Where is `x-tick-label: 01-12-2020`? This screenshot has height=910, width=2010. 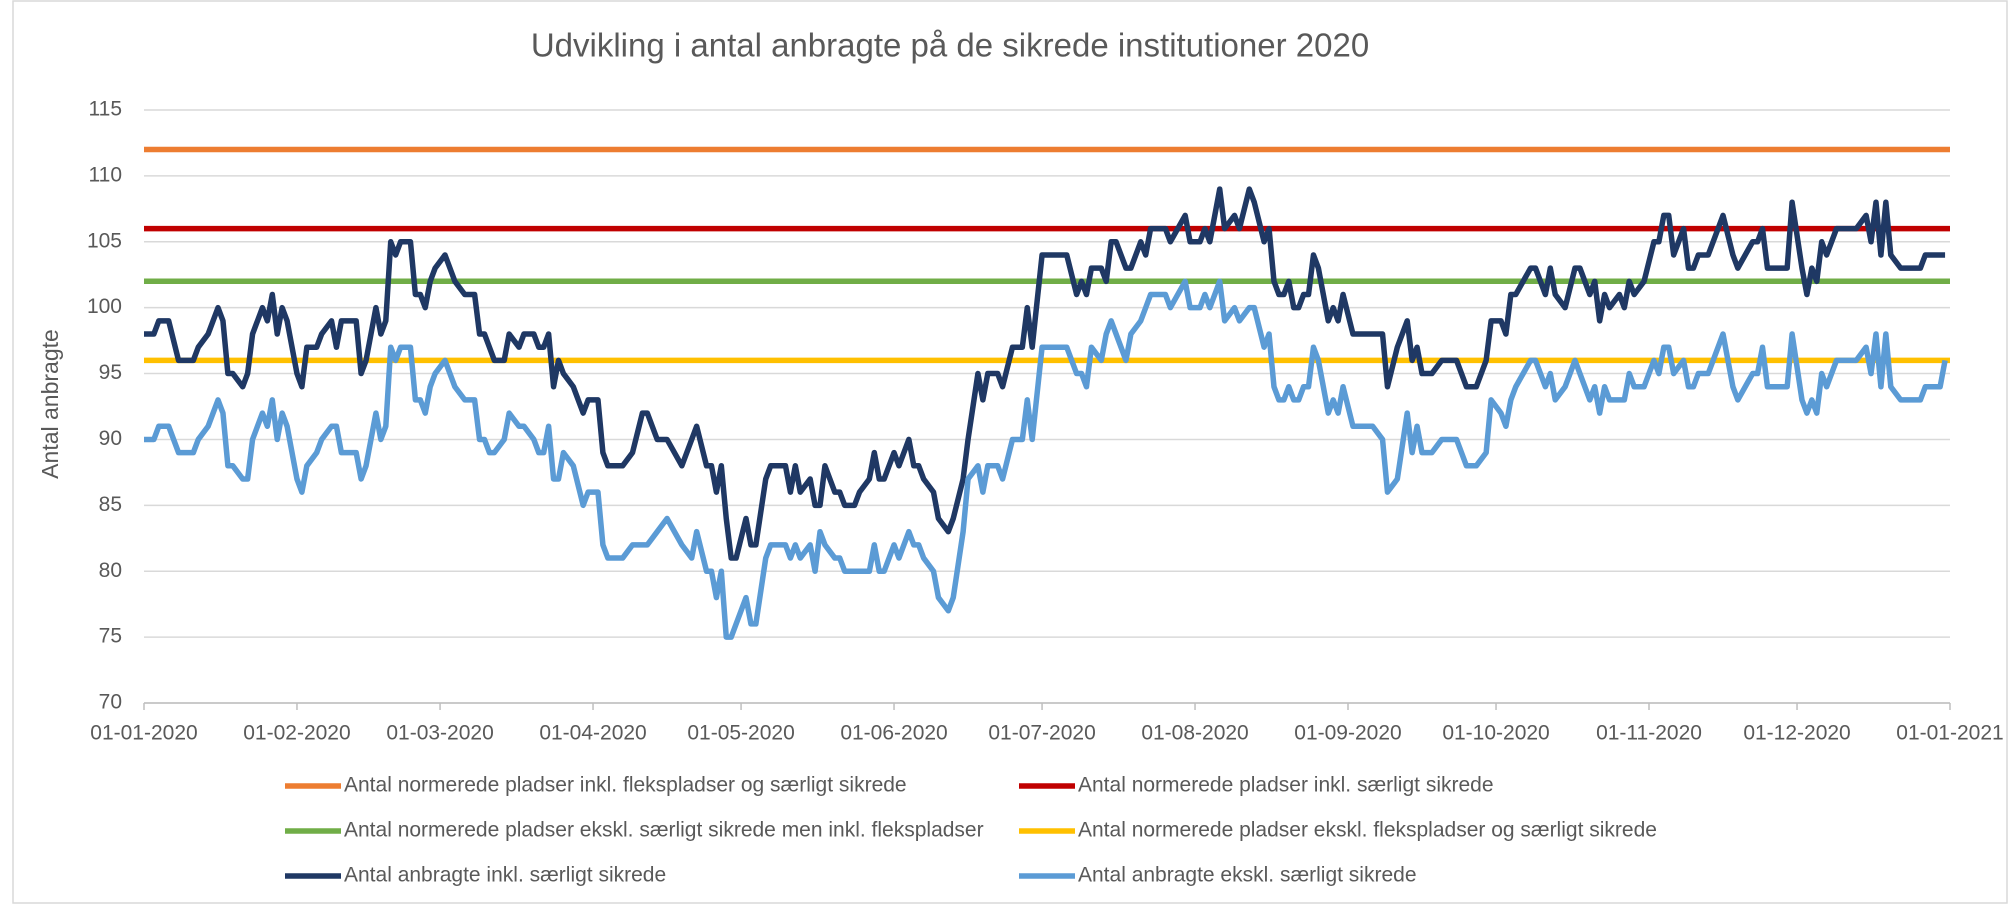
x-tick-label: 01-12-2020 is located at coordinates (1796, 733).